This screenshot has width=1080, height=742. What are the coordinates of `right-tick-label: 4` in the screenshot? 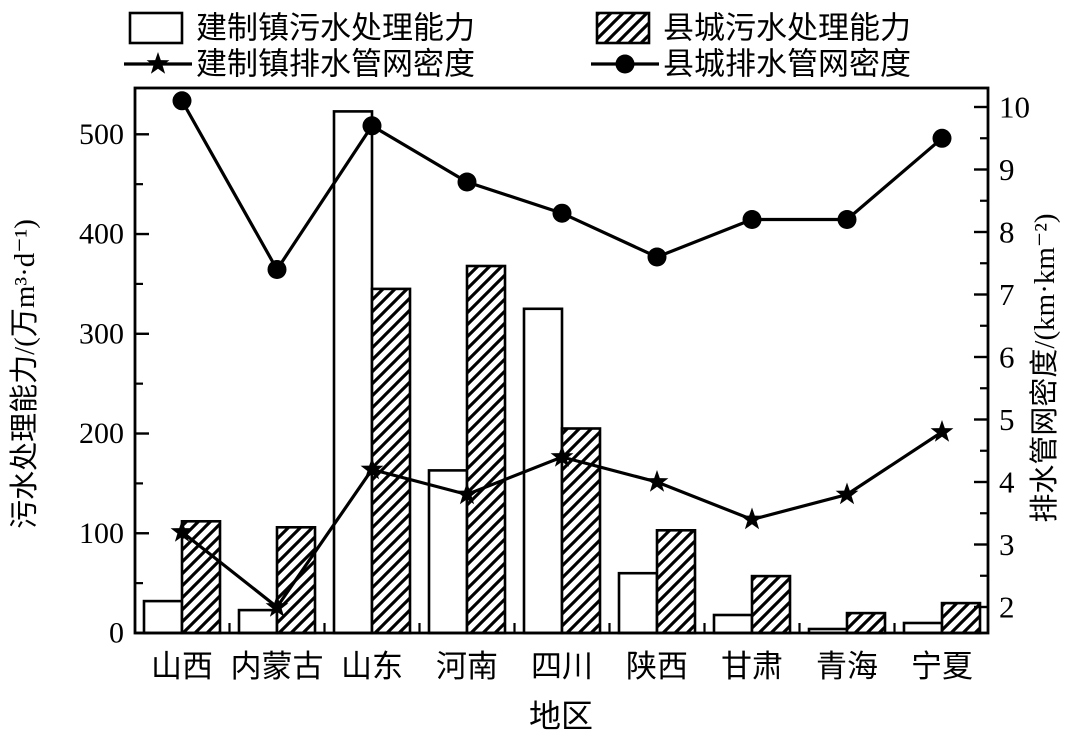 It's located at (1007, 482).